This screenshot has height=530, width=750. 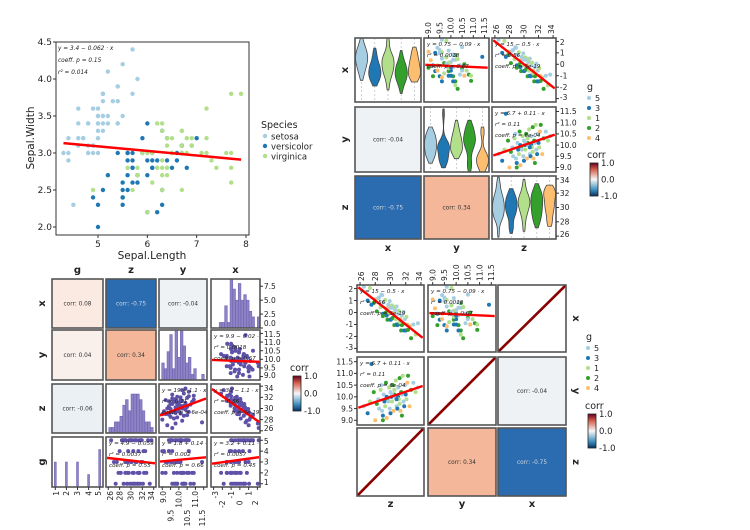 I want to click on regression-annotation: y = 0.75 − 0.09 · x, so click(x=457, y=292).